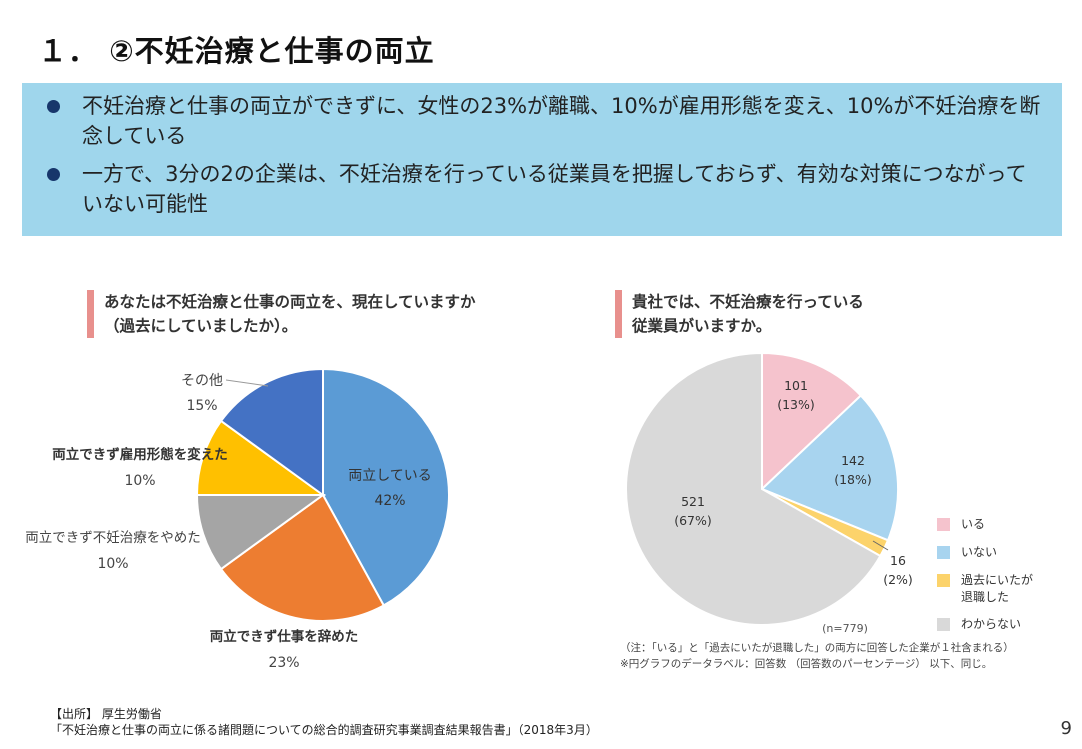 This screenshot has height=749, width=1082. I want to click on legend-label: 過去にいたが 退職した, so click(997, 588).